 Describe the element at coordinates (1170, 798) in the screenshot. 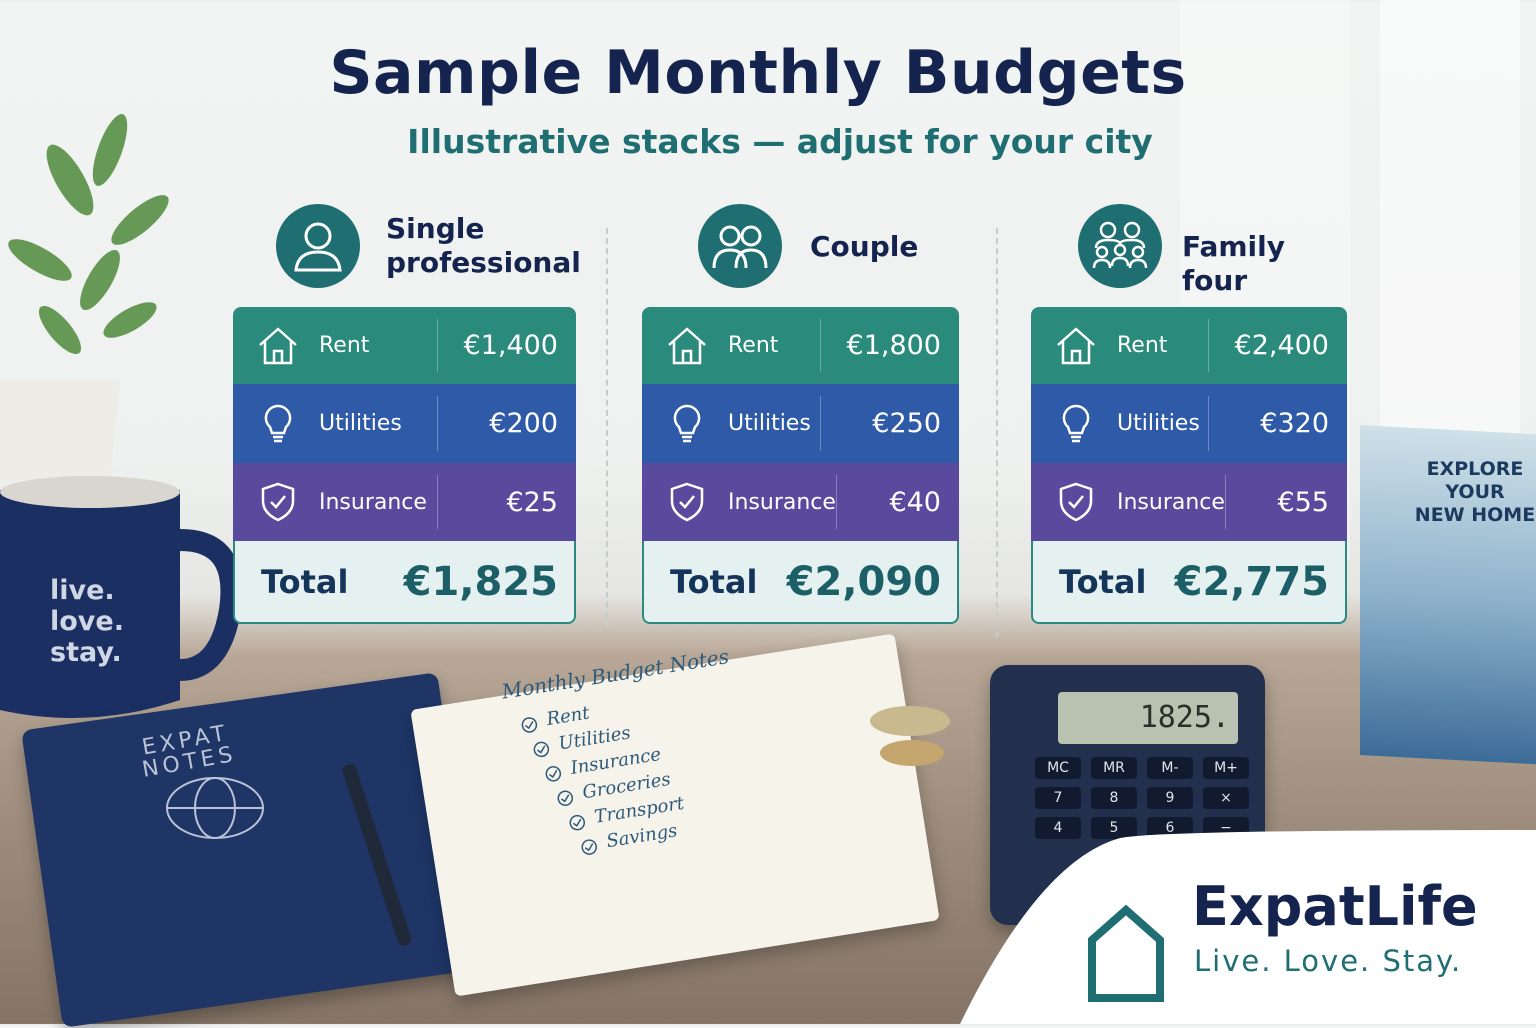

I see `calculator-key: 9` at that location.